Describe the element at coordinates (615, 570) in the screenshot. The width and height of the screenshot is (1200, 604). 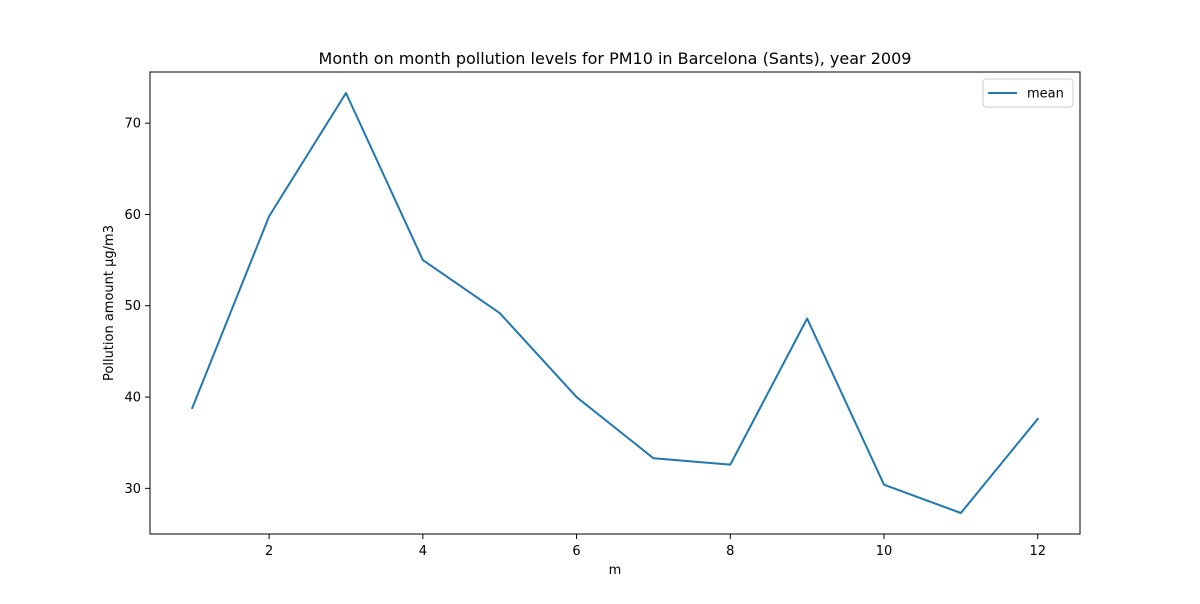
I see `x-axis-label: m` at that location.